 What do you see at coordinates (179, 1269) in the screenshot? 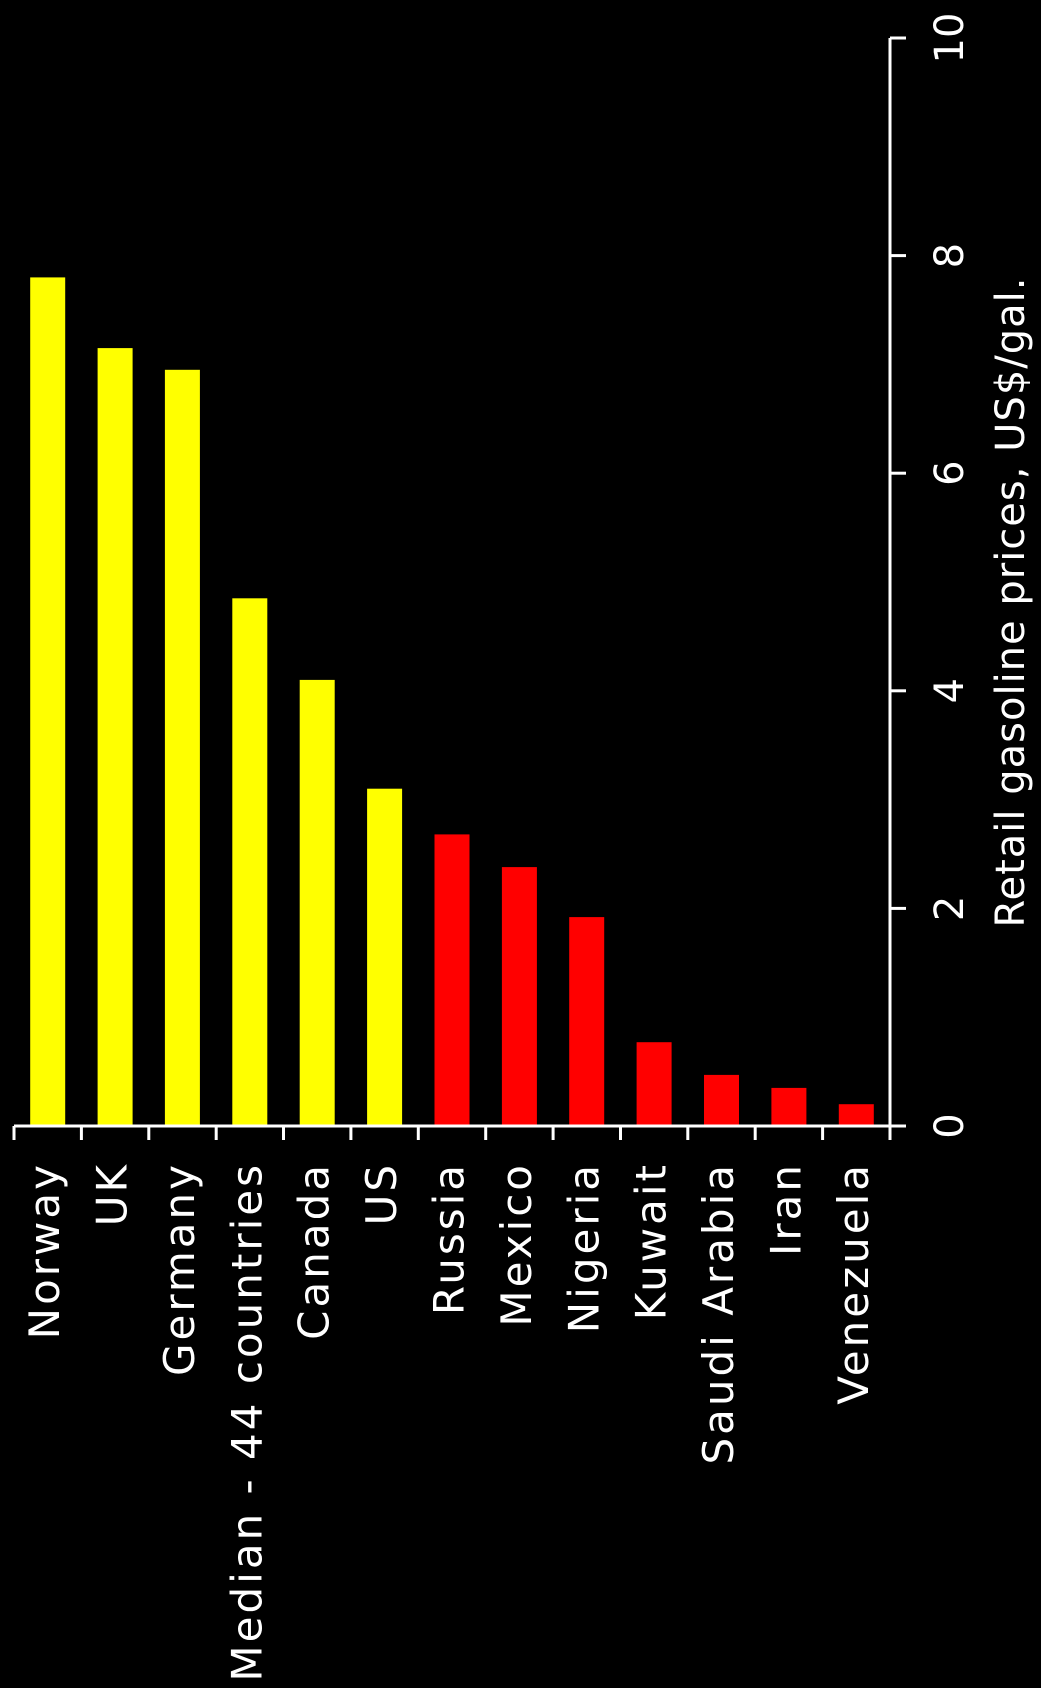
I see `category-label: Germany` at bounding box center [179, 1269].